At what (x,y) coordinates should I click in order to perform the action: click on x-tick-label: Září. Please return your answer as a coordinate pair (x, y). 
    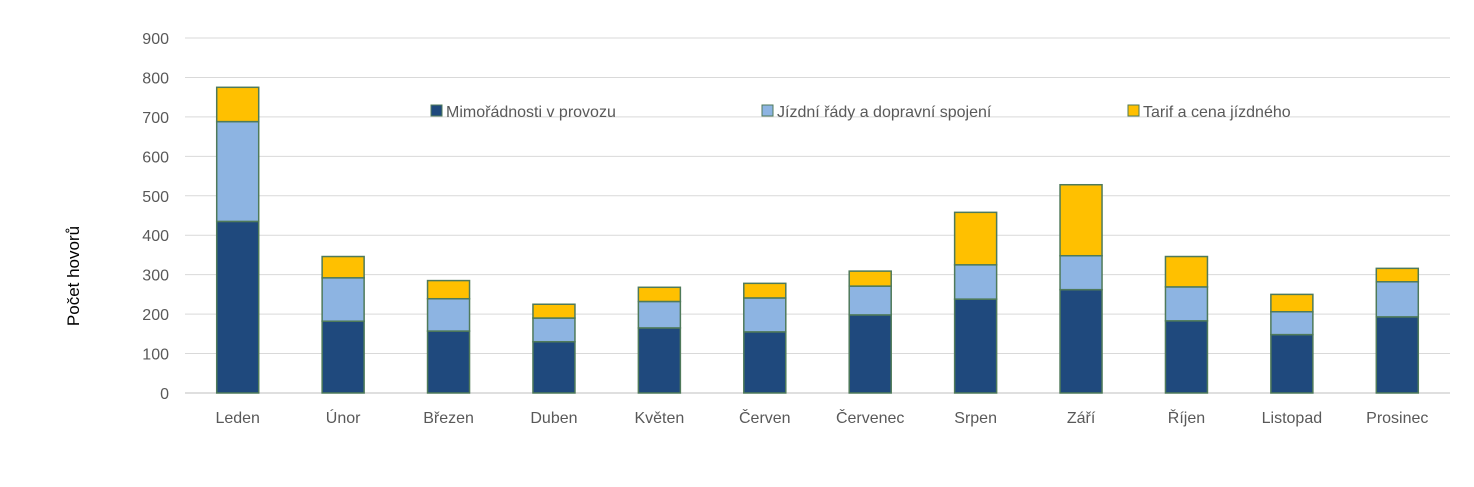
    Looking at the image, I should click on (1081, 418).